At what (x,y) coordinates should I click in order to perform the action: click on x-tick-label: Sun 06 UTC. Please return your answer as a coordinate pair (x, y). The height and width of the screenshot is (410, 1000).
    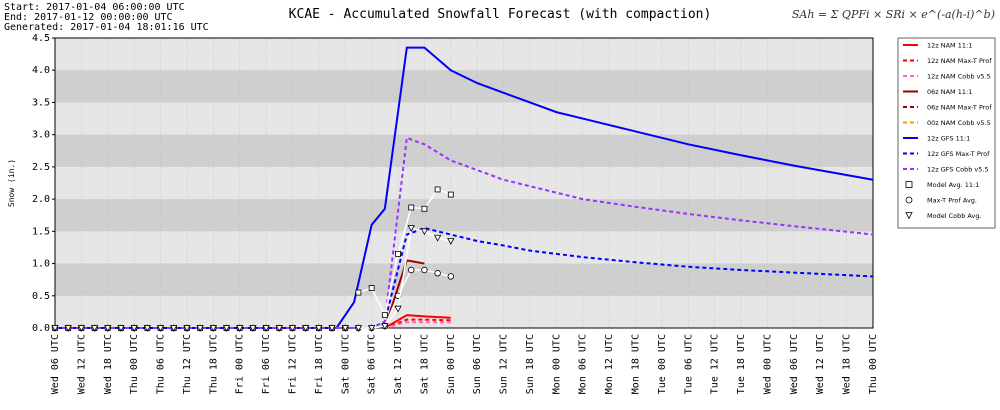
    Looking at the image, I should click on (477, 364).